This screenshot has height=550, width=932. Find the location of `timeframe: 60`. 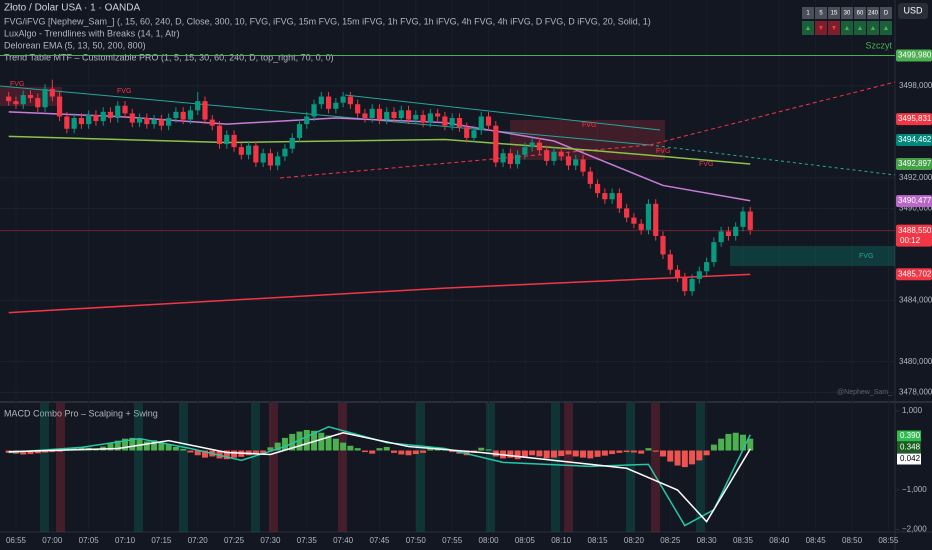

timeframe: 60 is located at coordinates (860, 14).